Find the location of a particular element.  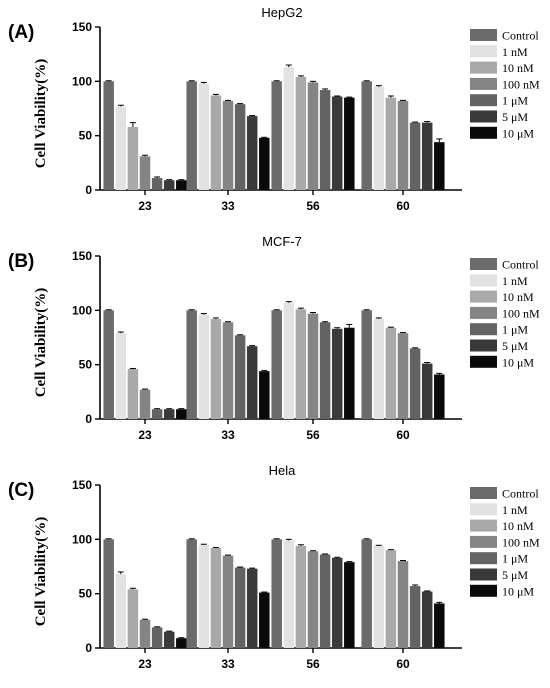

y-tick-label: 100 is located at coordinates (82, 310).